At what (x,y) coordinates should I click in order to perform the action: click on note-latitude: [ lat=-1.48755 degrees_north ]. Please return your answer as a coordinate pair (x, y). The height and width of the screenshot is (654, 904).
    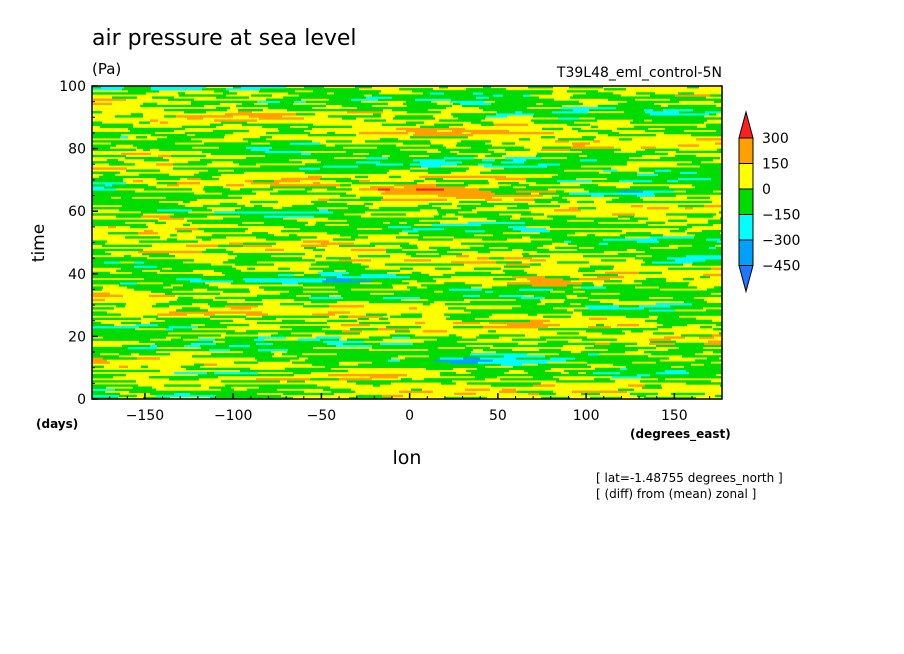
    Looking at the image, I should click on (689, 478).